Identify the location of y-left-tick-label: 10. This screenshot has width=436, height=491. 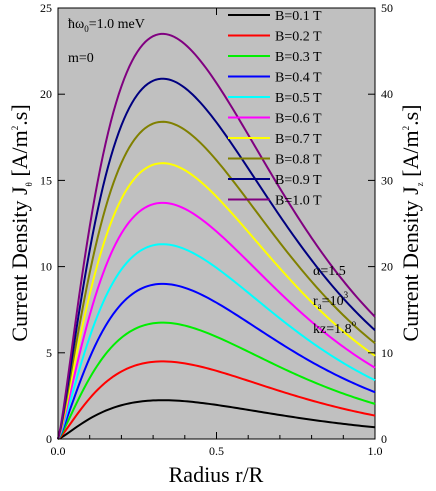
(46, 267).